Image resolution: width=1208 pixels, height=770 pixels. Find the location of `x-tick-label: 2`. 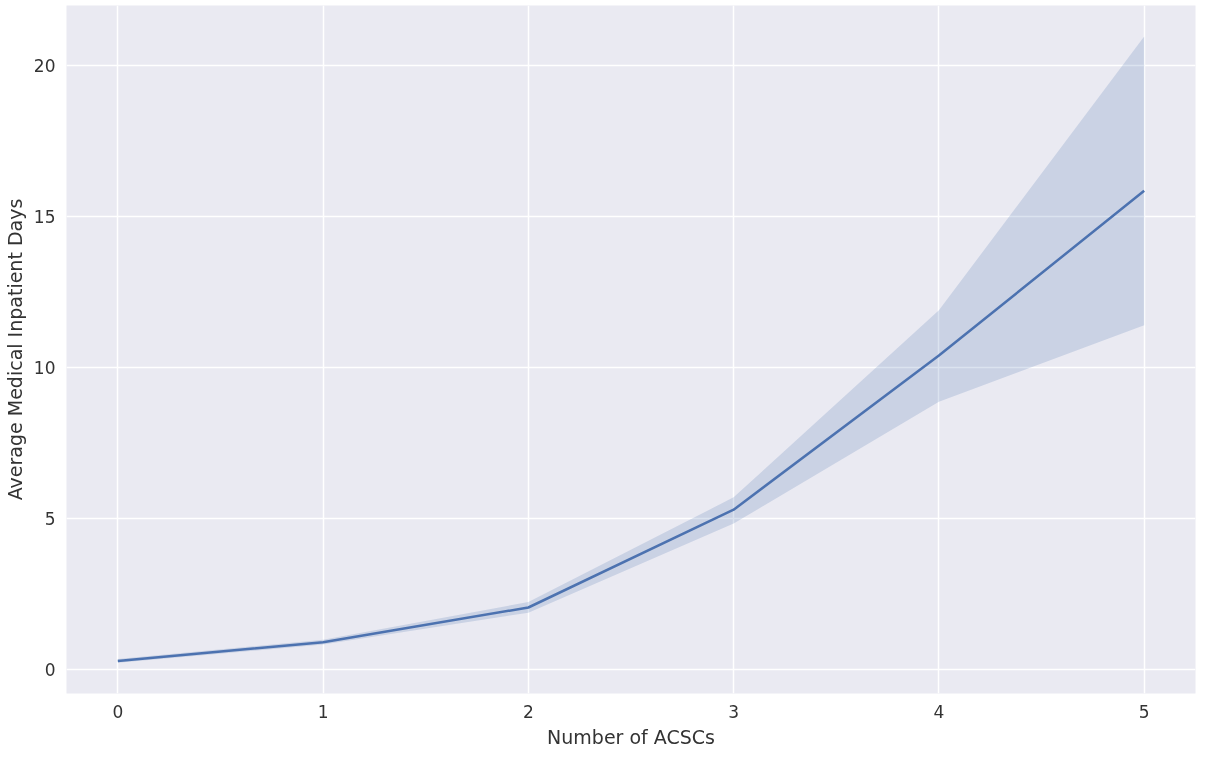

x-tick-label: 2 is located at coordinates (528, 711).